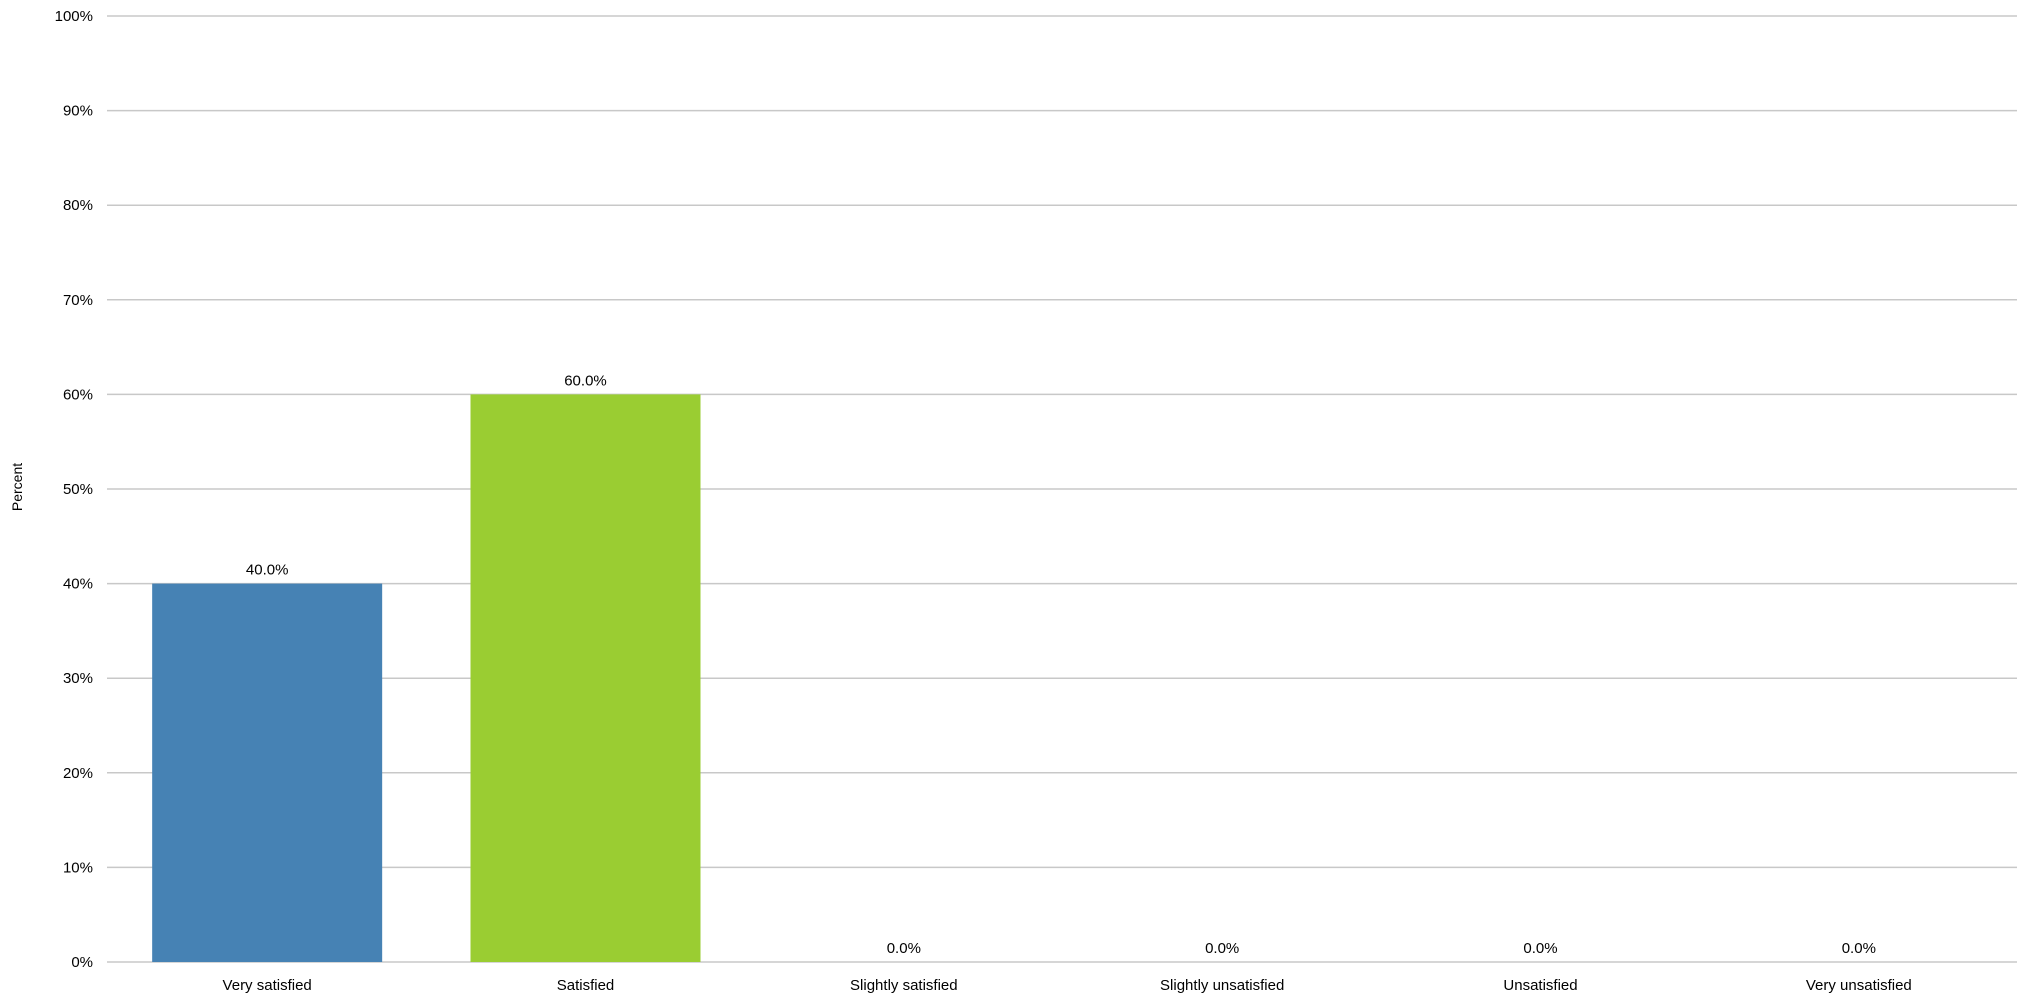 This screenshot has height=1000, width=2017. I want to click on y-tick-label: 40%, so click(78, 584).